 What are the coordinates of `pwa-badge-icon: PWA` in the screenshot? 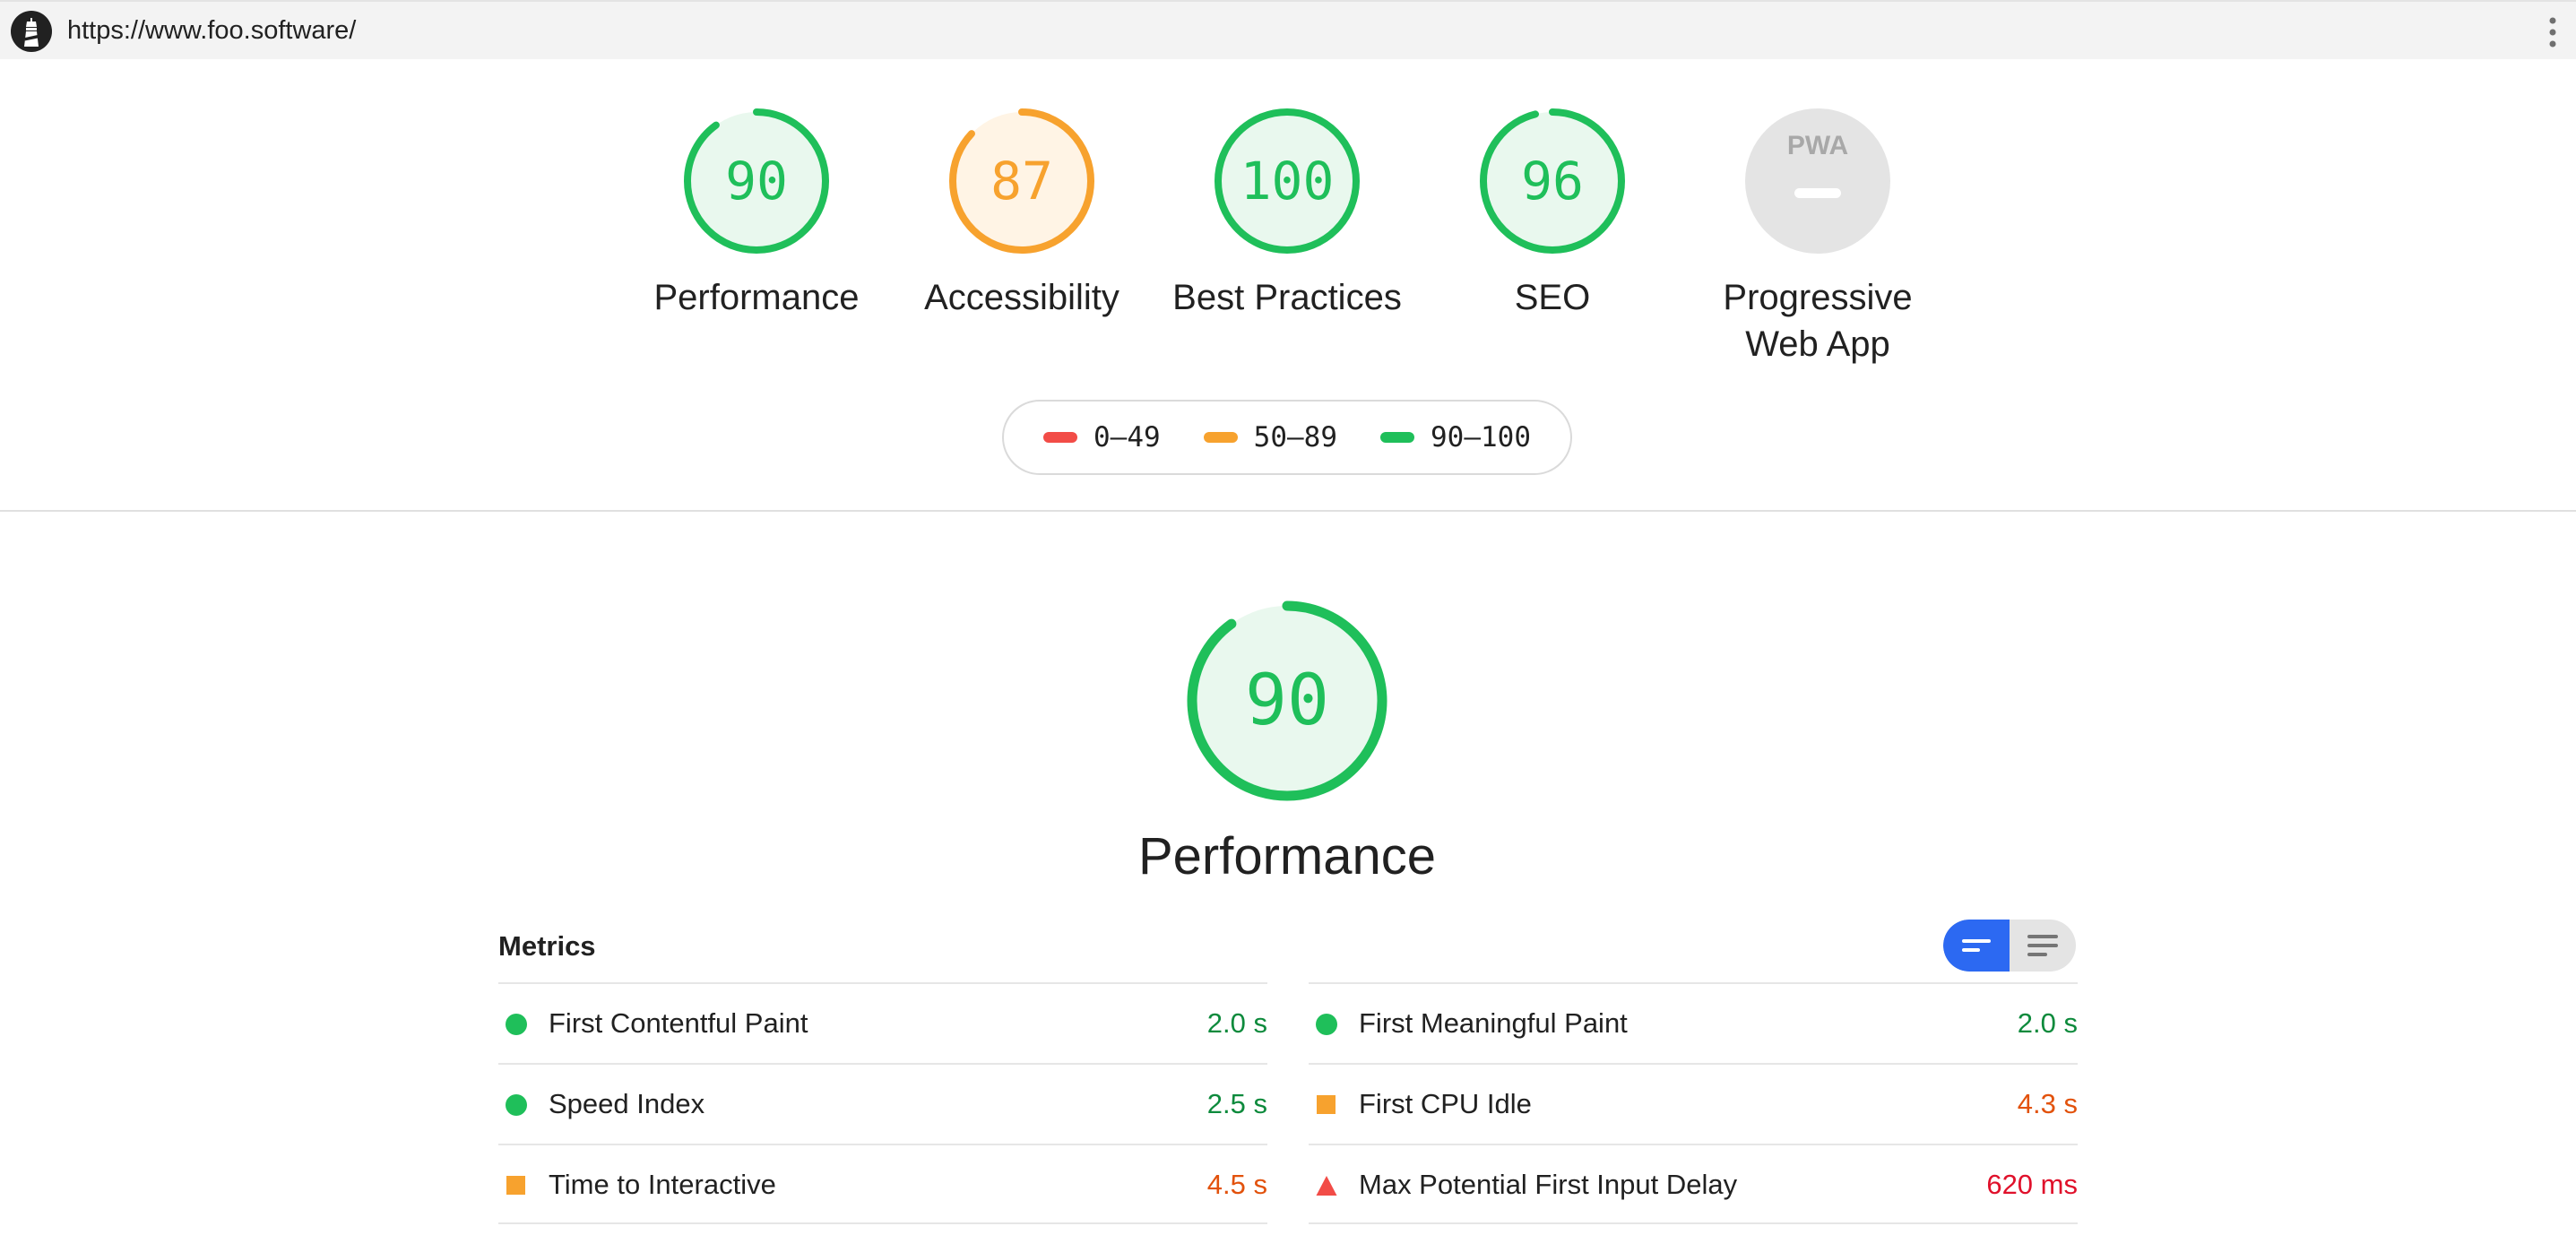 It's located at (1817, 181).